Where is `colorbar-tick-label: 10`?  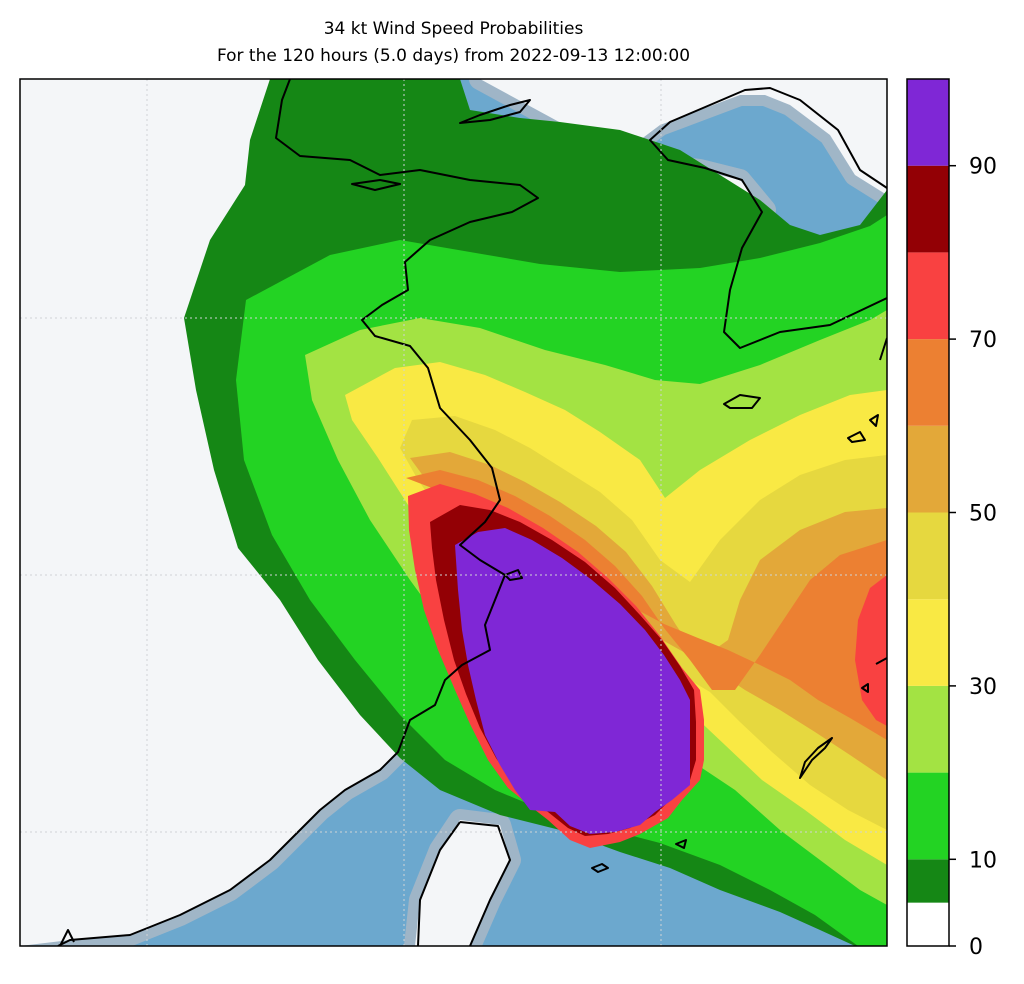 colorbar-tick-label: 10 is located at coordinates (983, 860).